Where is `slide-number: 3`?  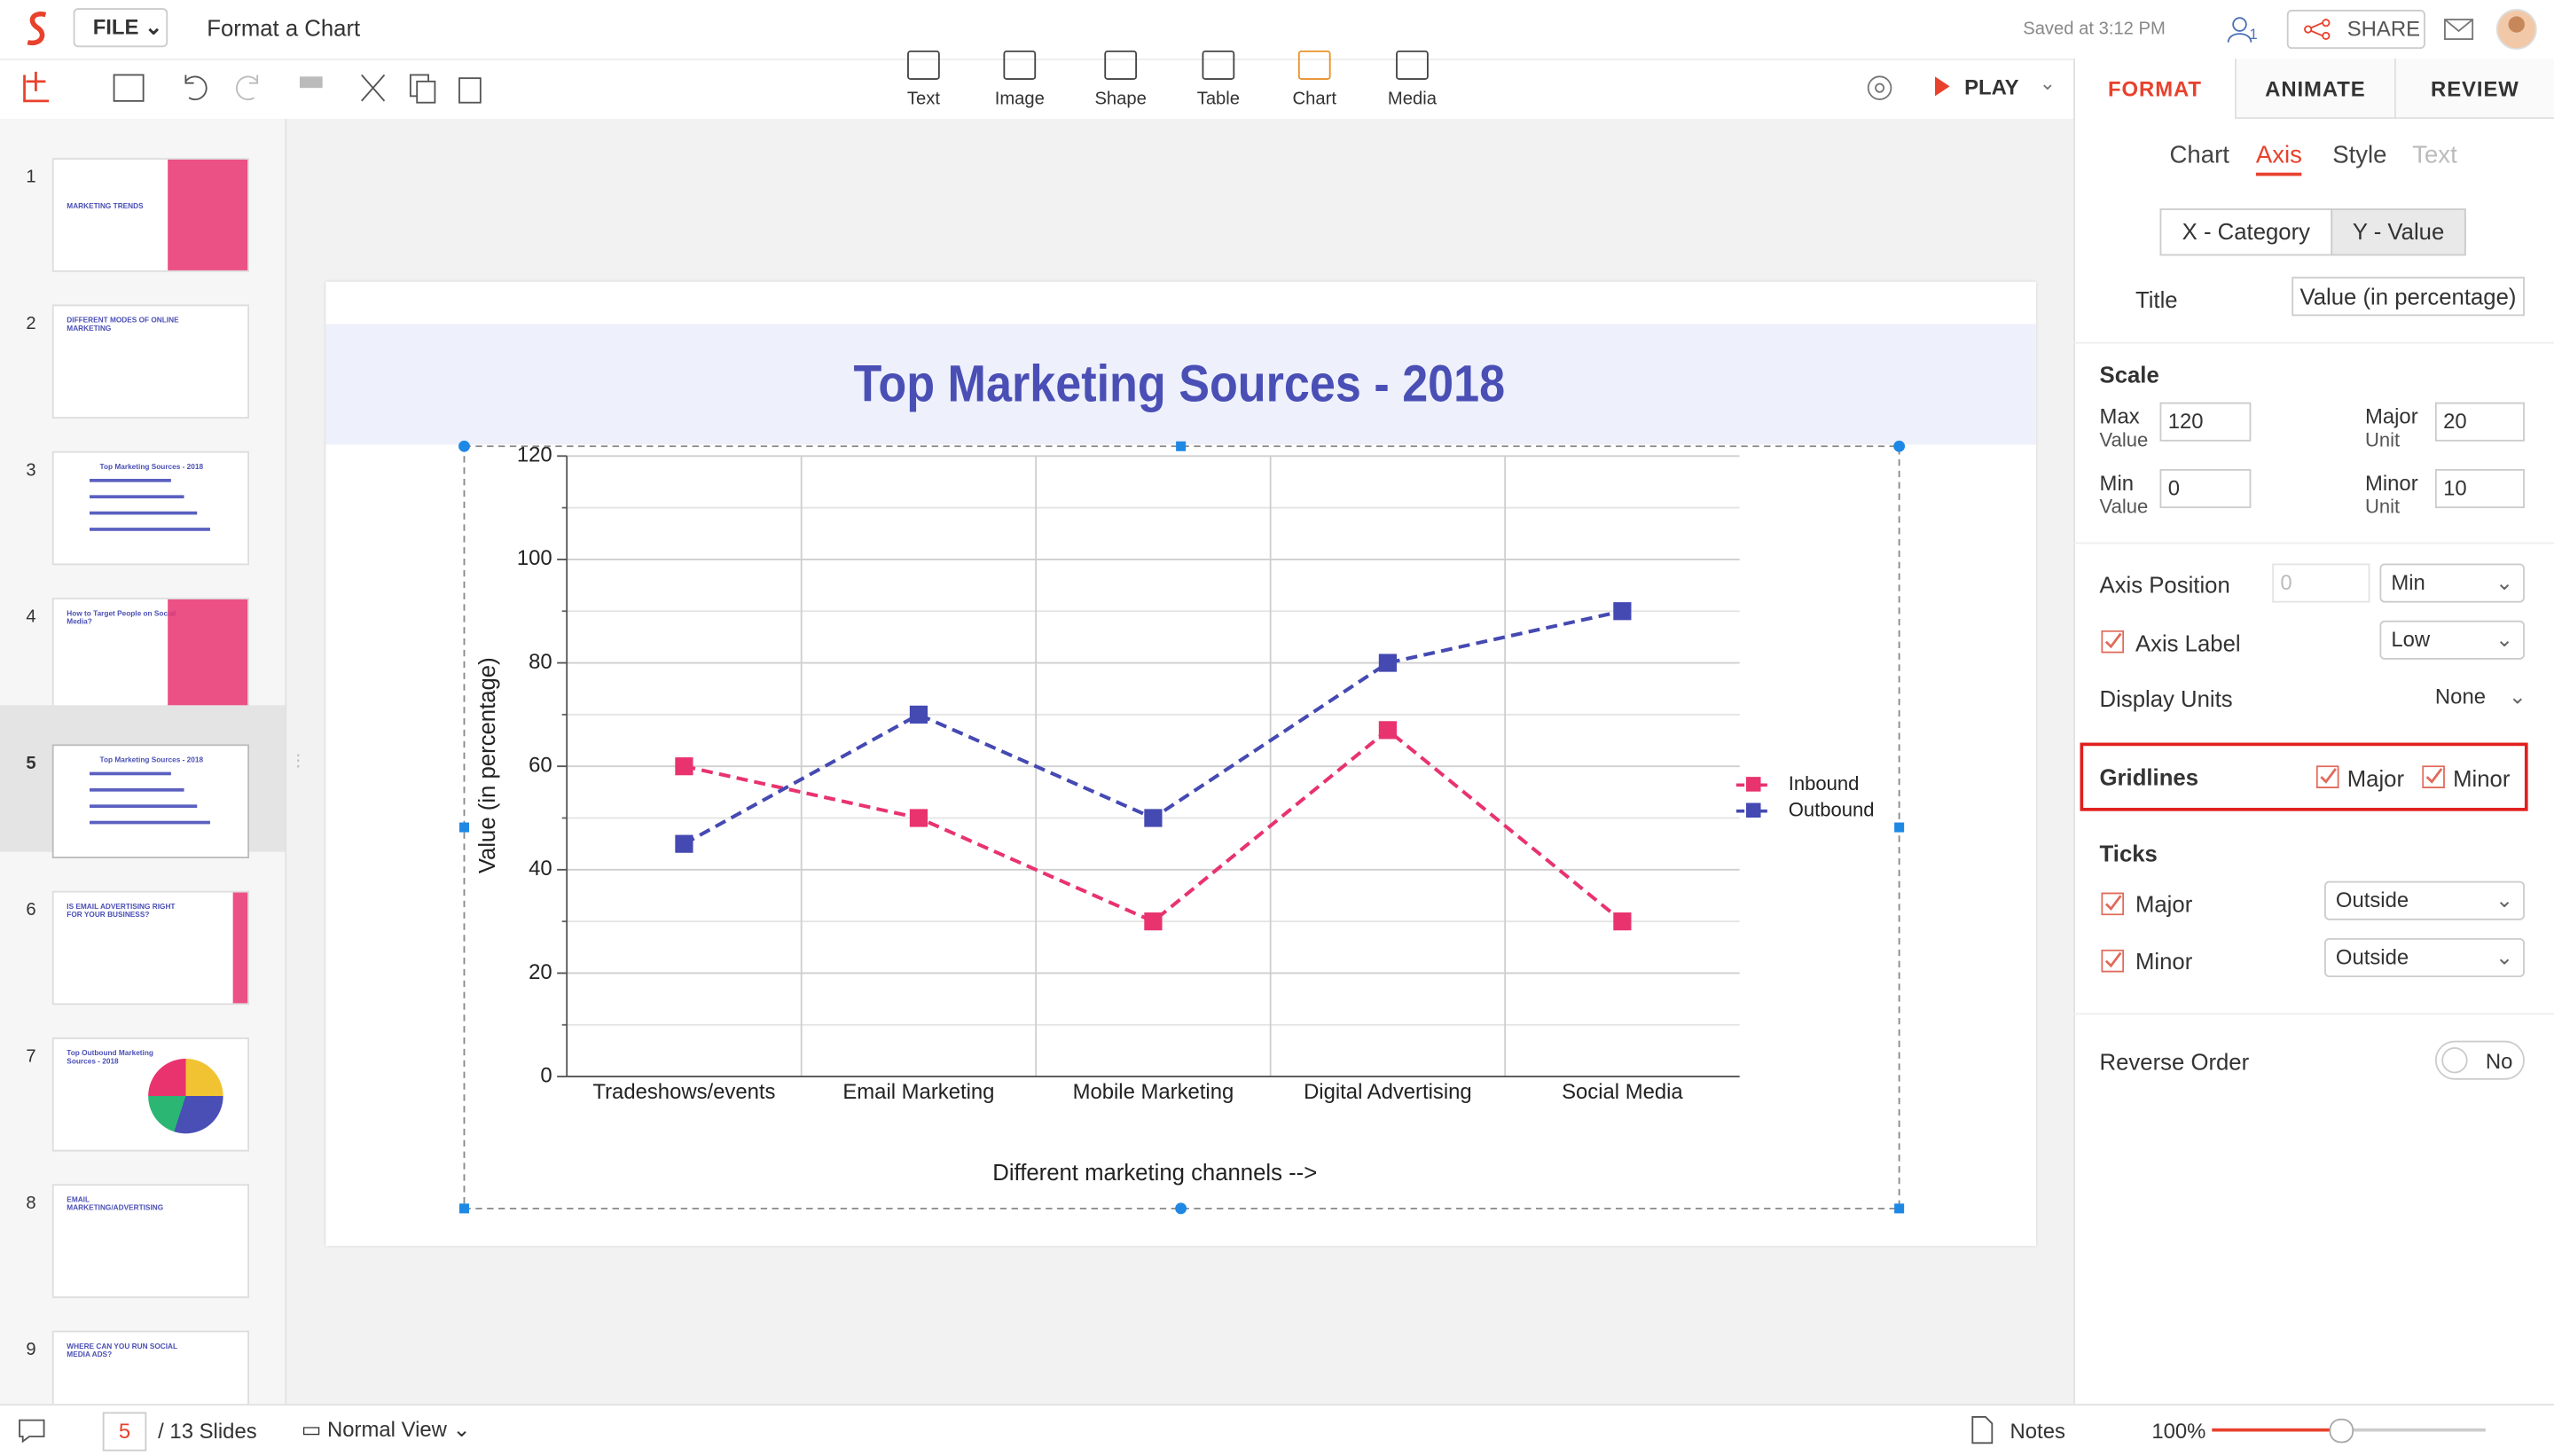
slide-number: 3 is located at coordinates (31, 470).